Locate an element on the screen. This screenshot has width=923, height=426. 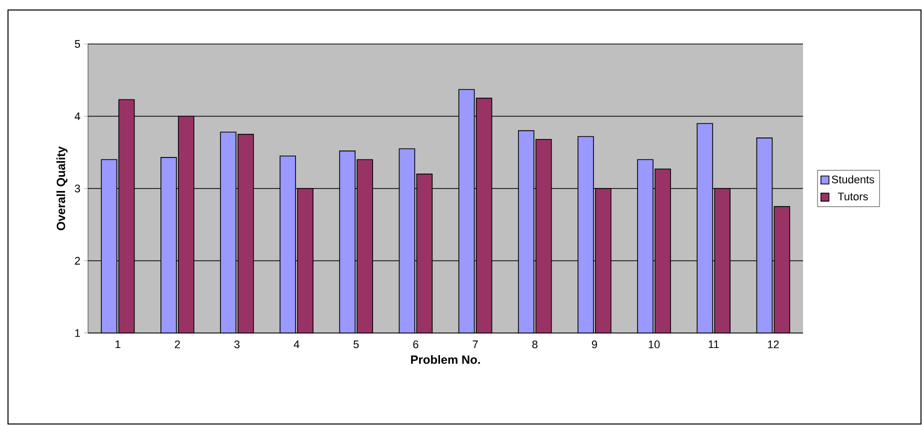
x-tick-label: 1 is located at coordinates (118, 344).